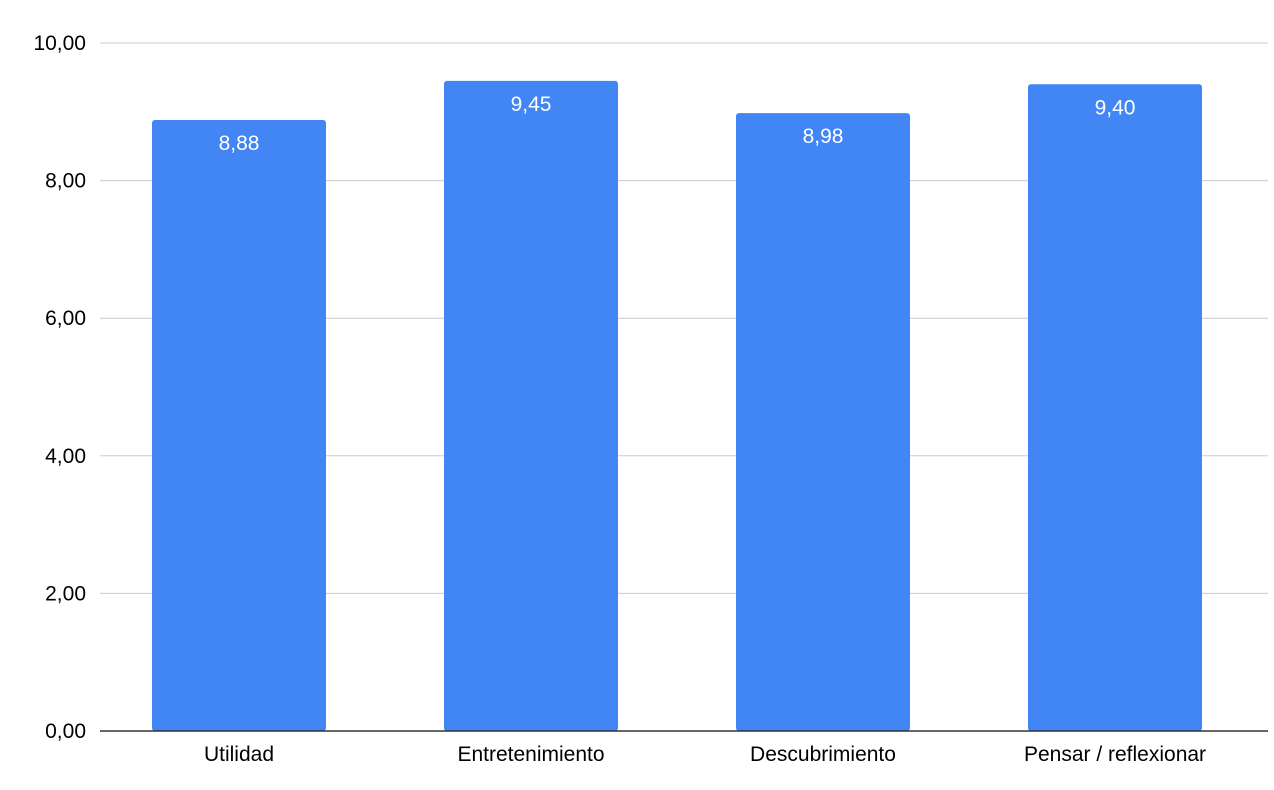  I want to click on x-category-label: Pensar / reflexionar, so click(1115, 754).